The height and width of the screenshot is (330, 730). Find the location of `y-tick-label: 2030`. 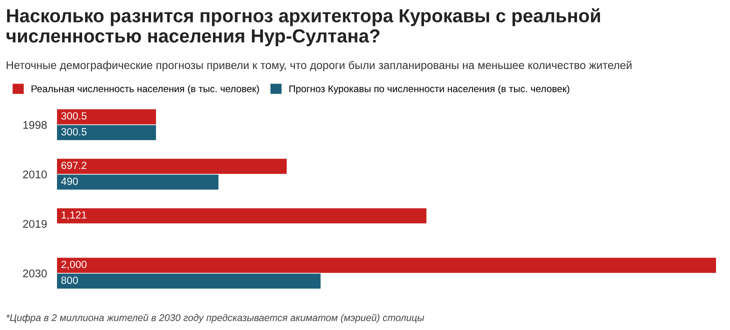

y-tick-label: 2030 is located at coordinates (35, 274).